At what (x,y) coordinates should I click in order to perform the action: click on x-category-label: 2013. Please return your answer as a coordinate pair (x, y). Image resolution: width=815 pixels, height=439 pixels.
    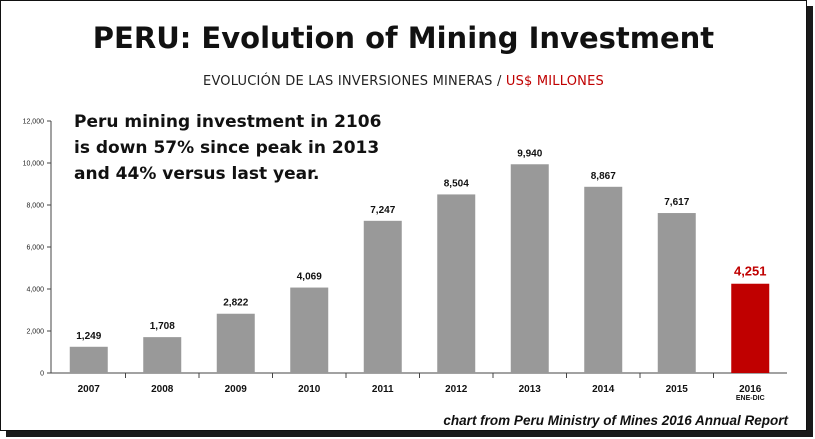
    Looking at the image, I should click on (530, 389).